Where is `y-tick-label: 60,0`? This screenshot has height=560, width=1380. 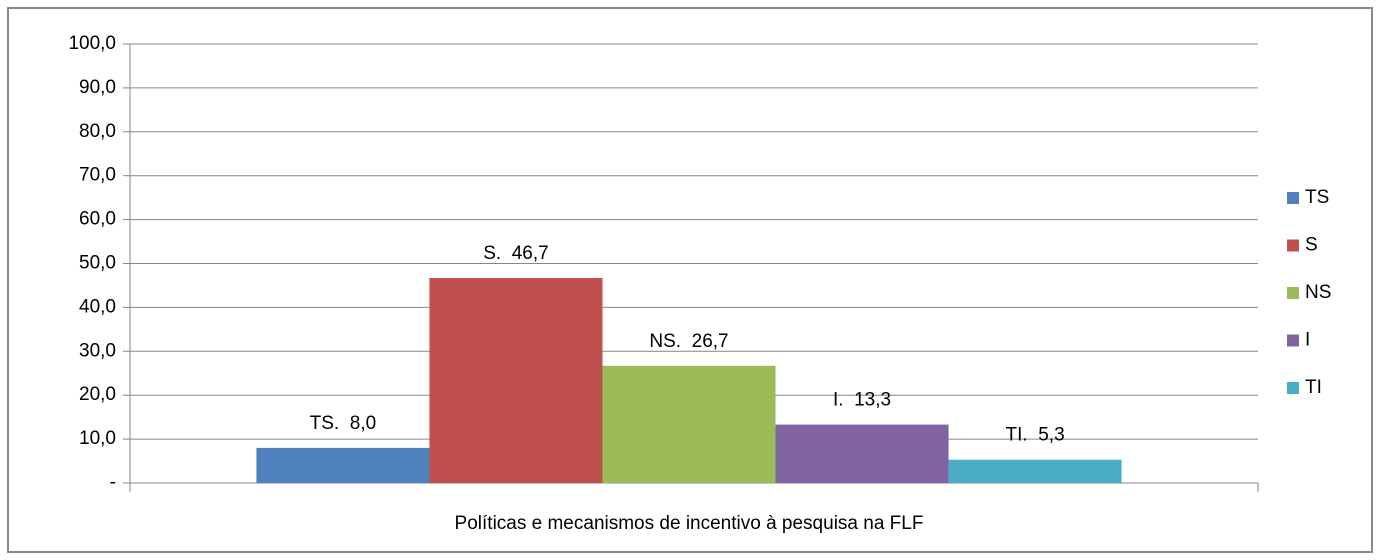
y-tick-label: 60,0 is located at coordinates (97, 219).